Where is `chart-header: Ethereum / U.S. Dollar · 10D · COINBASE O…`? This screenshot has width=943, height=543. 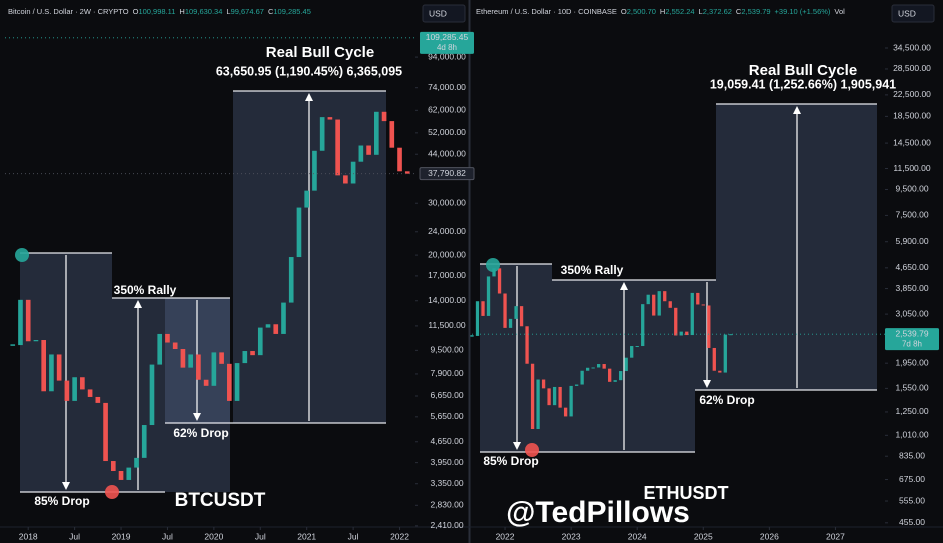 chart-header: Ethereum / U.S. Dollar · 10D · COINBASE O… is located at coordinates (660, 11).